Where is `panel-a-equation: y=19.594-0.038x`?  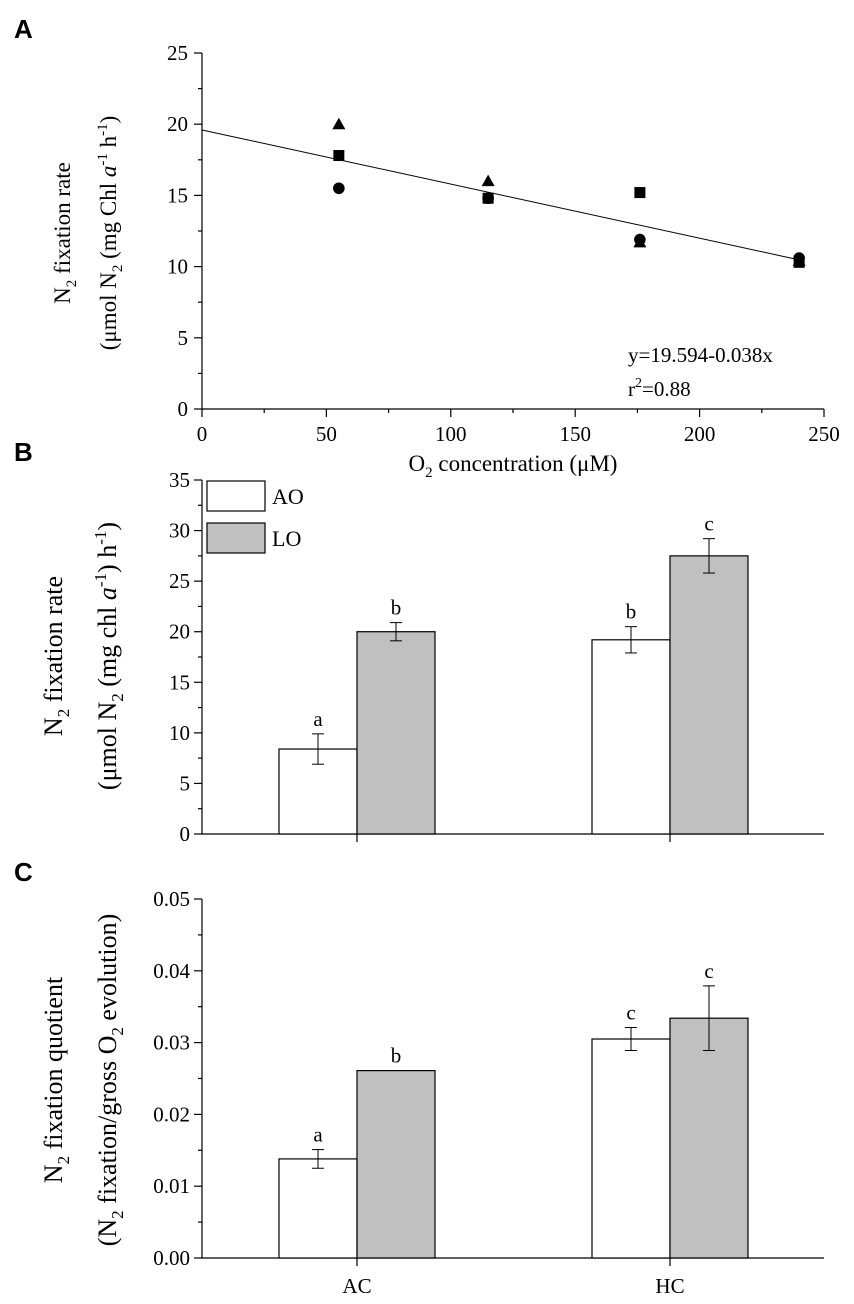
panel-a-equation: y=19.594-0.038x is located at coordinates (700, 355).